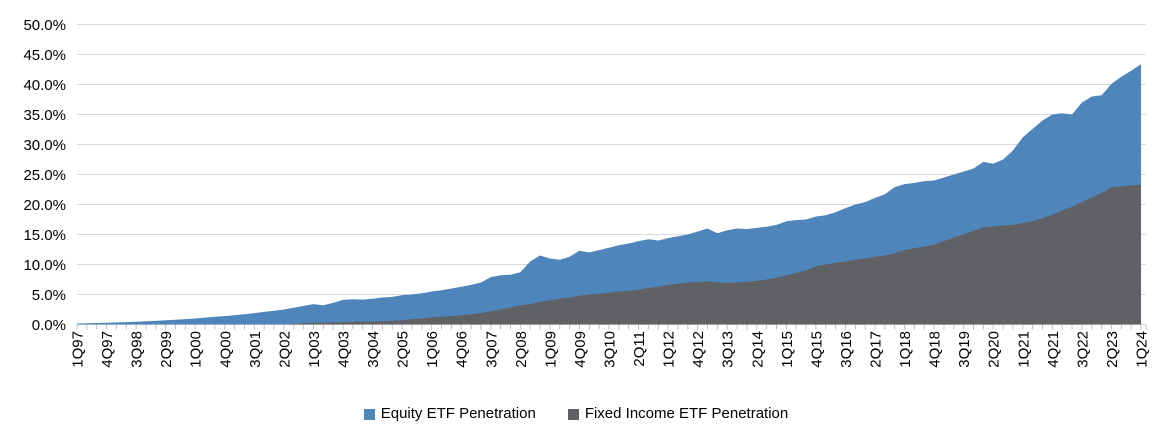  Describe the element at coordinates (107, 349) in the screenshot. I see `x-tick-label: 4Q97` at that location.